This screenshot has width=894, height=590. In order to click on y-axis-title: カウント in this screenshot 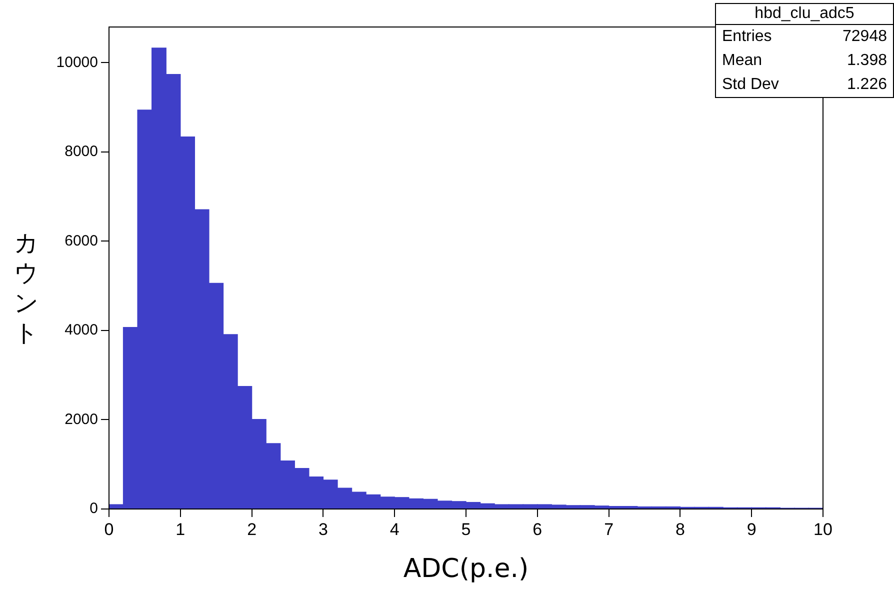, I will do `click(26, 288)`.